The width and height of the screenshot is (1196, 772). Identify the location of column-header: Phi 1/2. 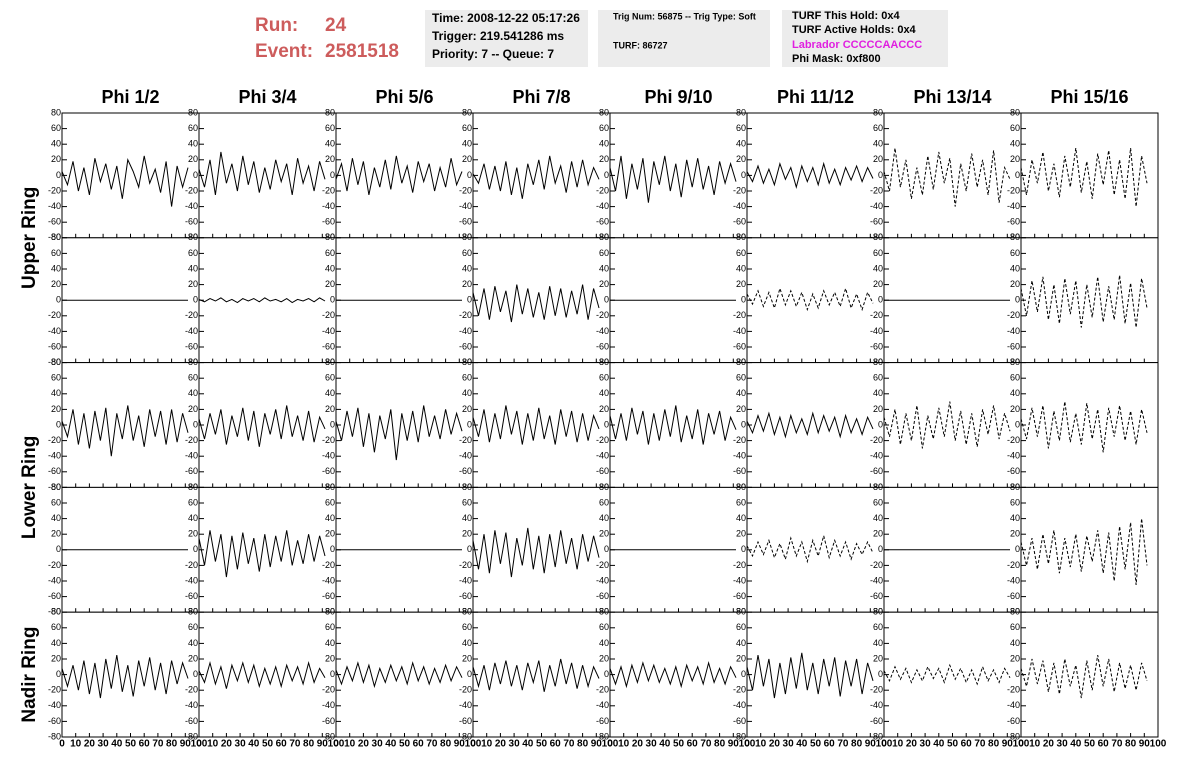
(130, 97).